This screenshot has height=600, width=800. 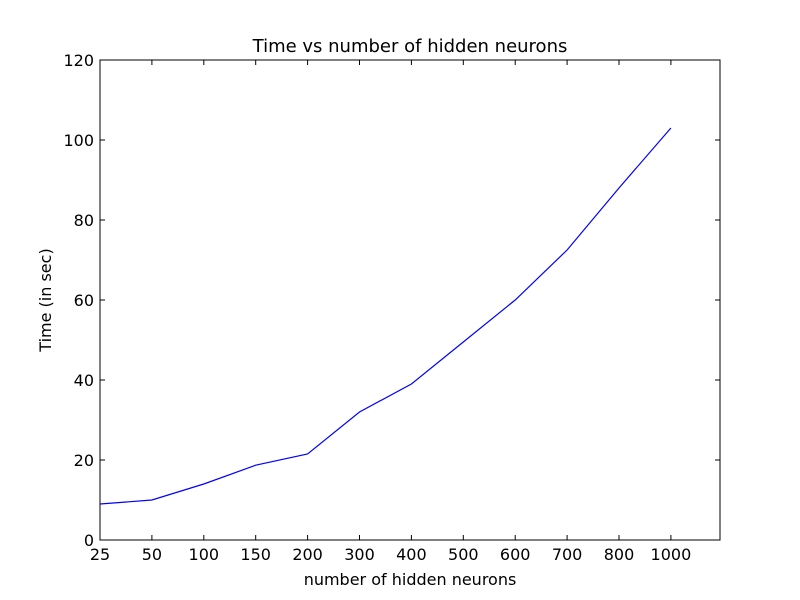 I want to click on y-tick-label: 20, so click(x=84, y=460).